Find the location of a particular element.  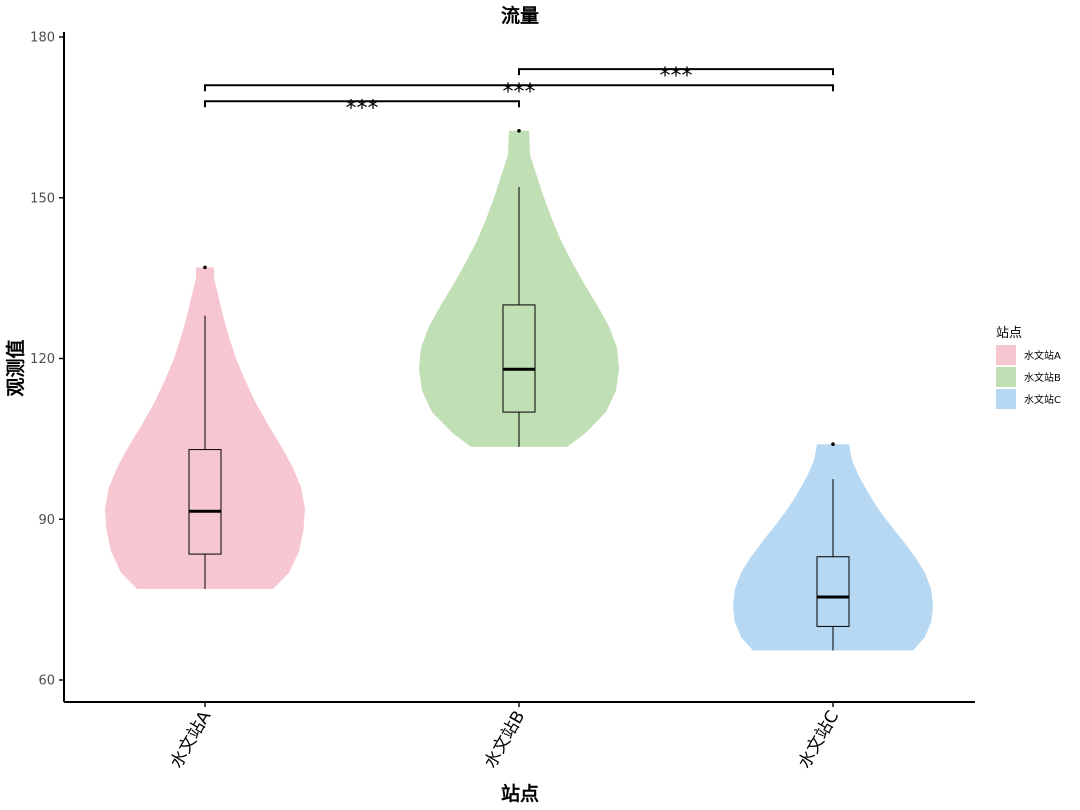

legend-label: 水文站B is located at coordinates (1042, 377).